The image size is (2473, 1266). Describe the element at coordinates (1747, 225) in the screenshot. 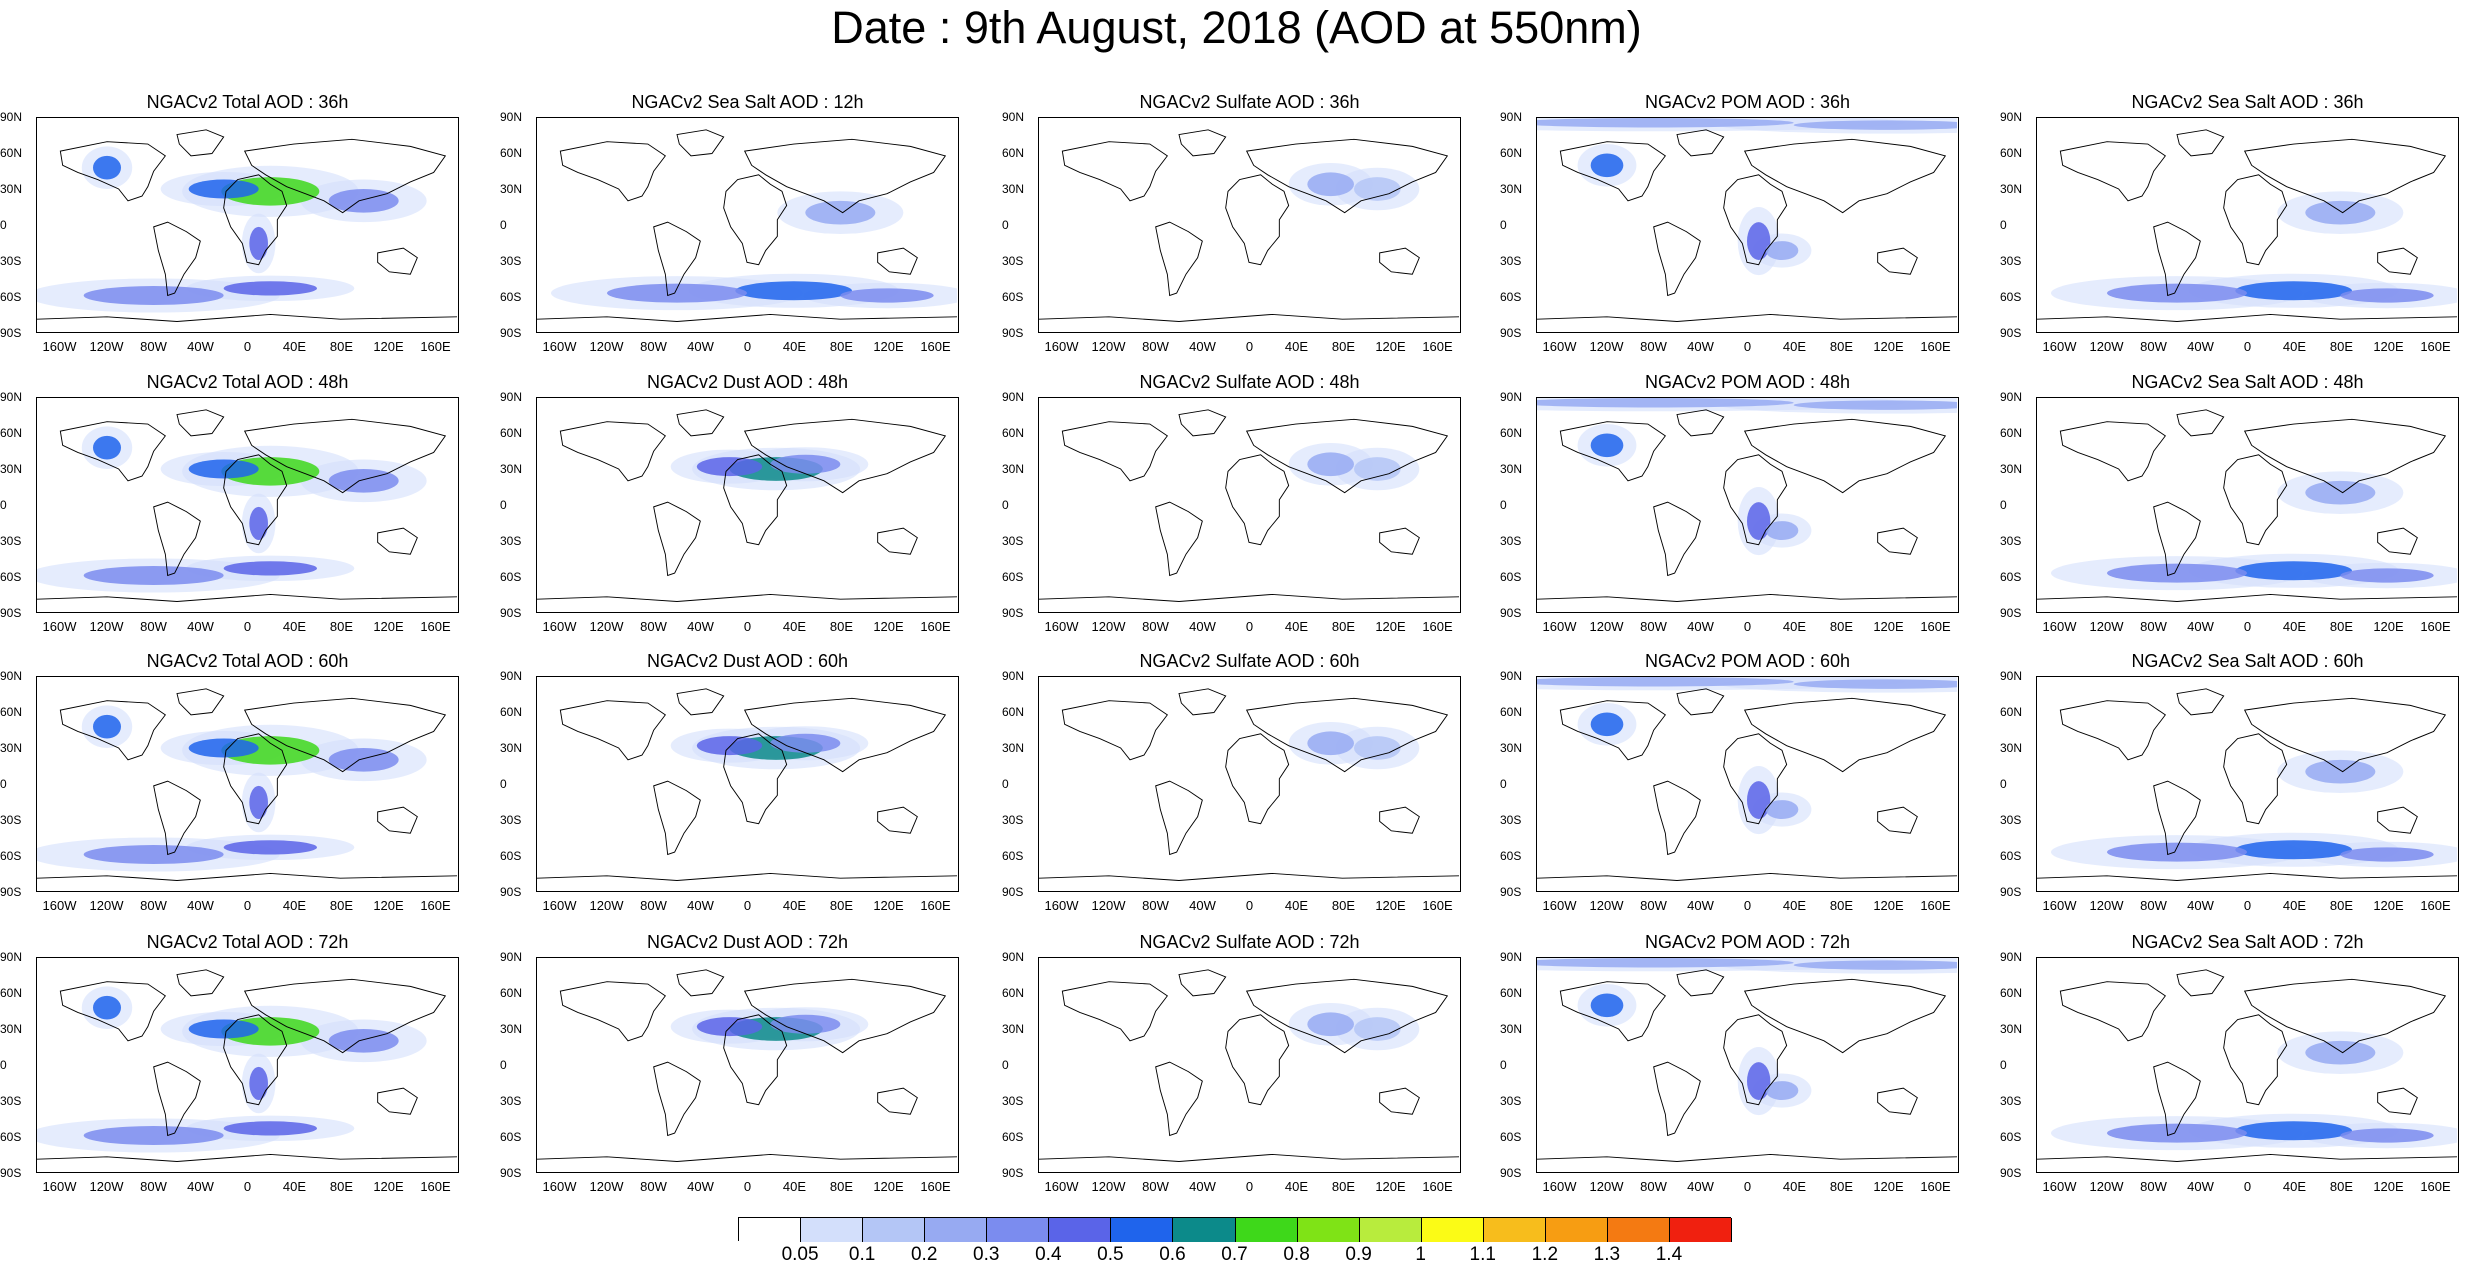

I see `map-frame` at that location.